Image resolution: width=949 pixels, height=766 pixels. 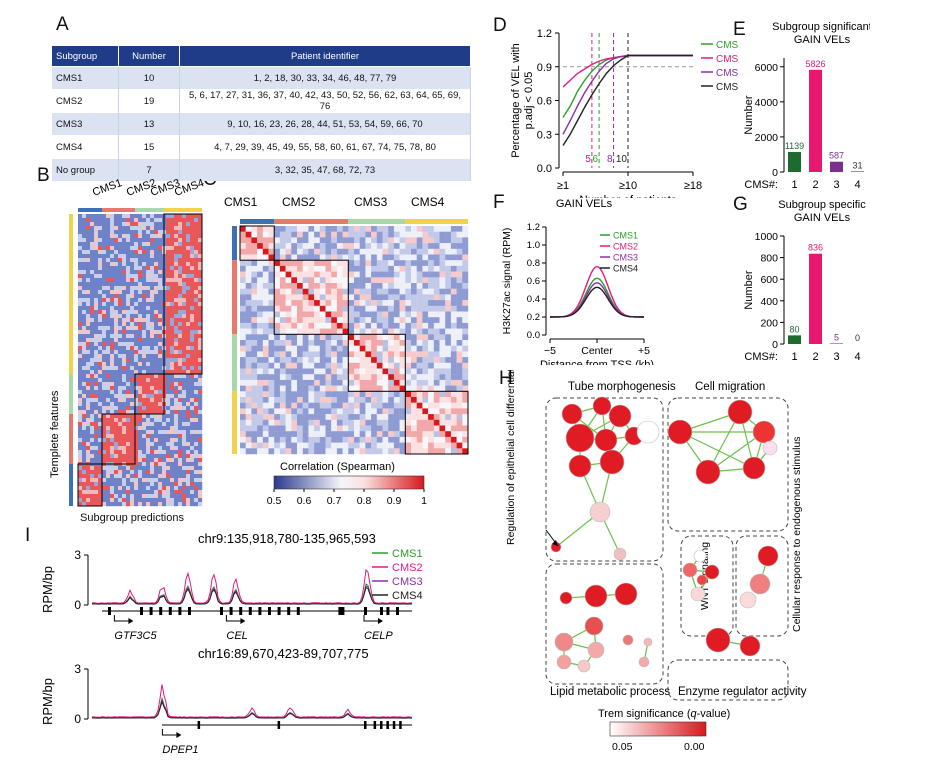 I want to click on i-signal-lines, so click(x=252, y=643).